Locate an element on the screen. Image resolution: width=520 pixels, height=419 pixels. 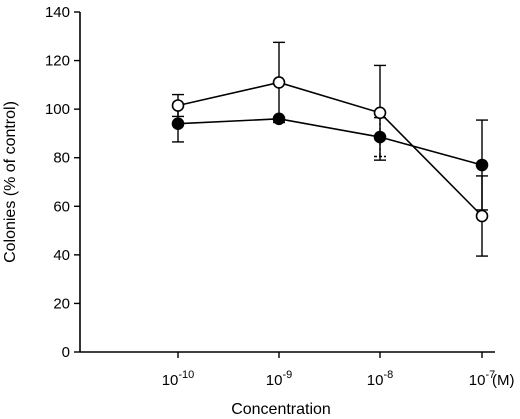
x-tick-label: 10⁻⁸ is located at coordinates (380, 379).